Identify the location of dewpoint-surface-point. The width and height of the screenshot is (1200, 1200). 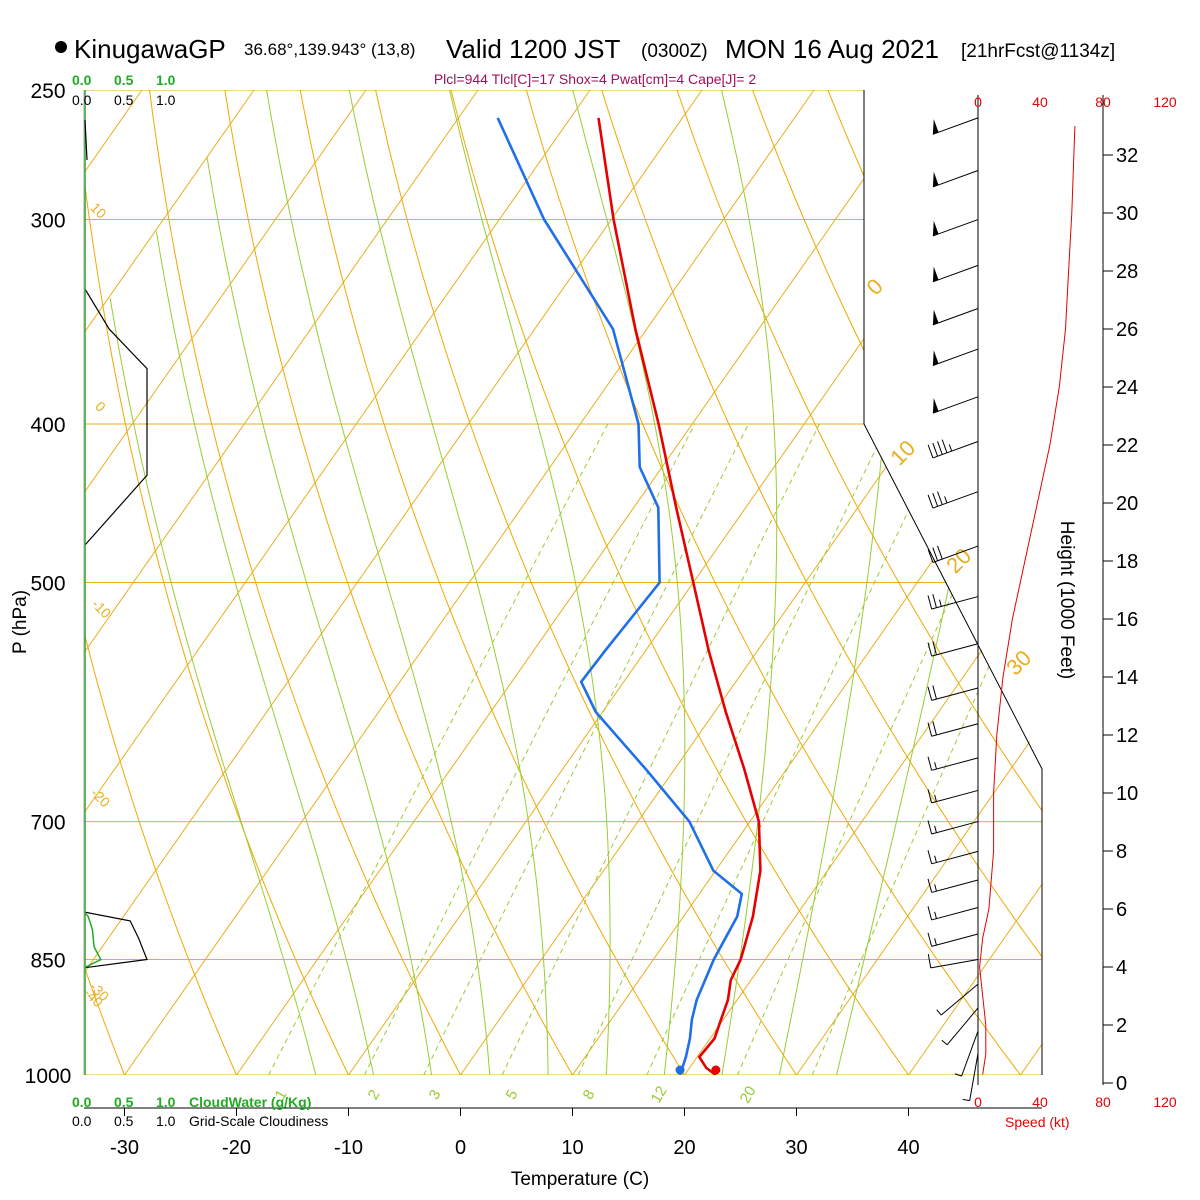
(680, 1070).